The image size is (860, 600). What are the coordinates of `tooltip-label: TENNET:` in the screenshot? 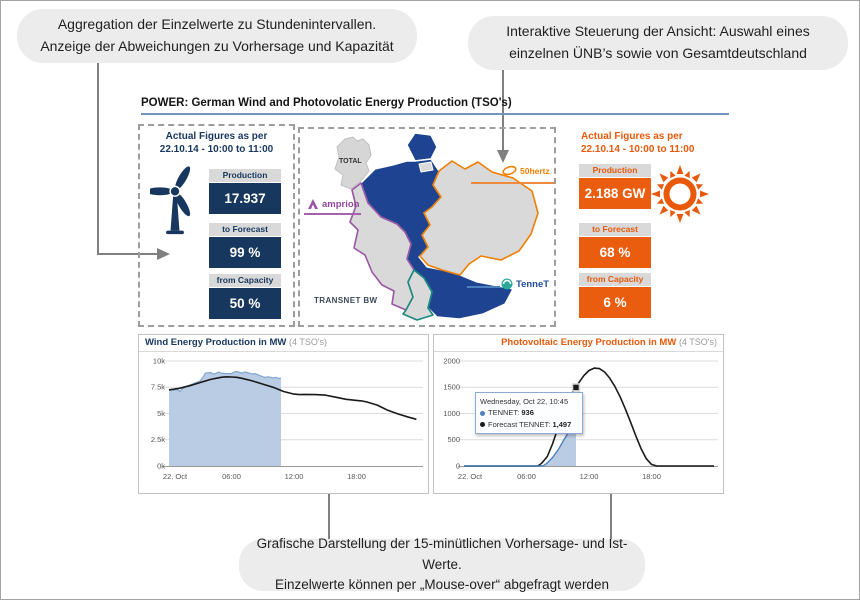 It's located at (504, 413).